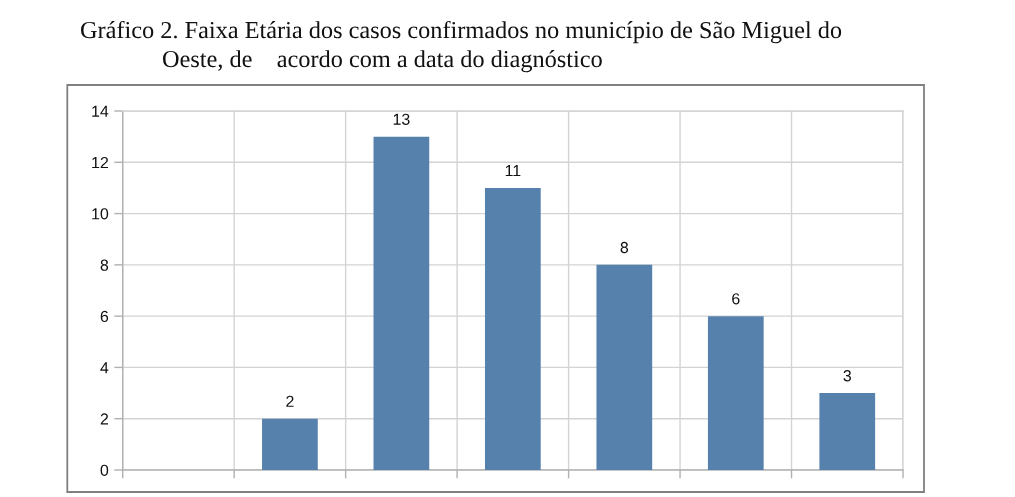 The width and height of the screenshot is (1015, 497). I want to click on data-label: 8, so click(624, 247).